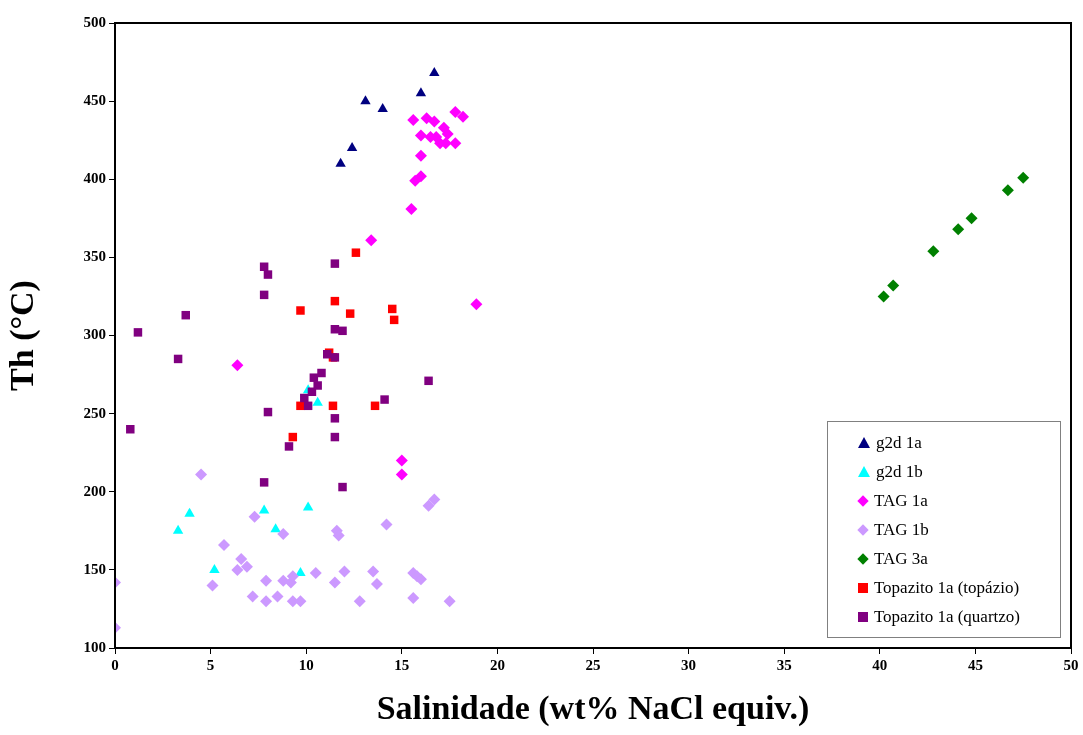  Describe the element at coordinates (901, 530) in the screenshot. I see `legend-label: TAG 1b` at that location.